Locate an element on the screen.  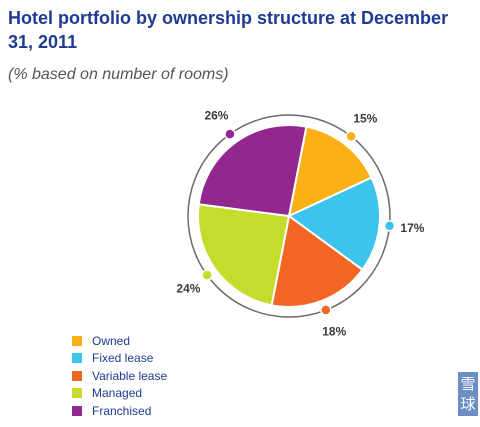
legend-item-franchised: Franchised is located at coordinates (119, 411).